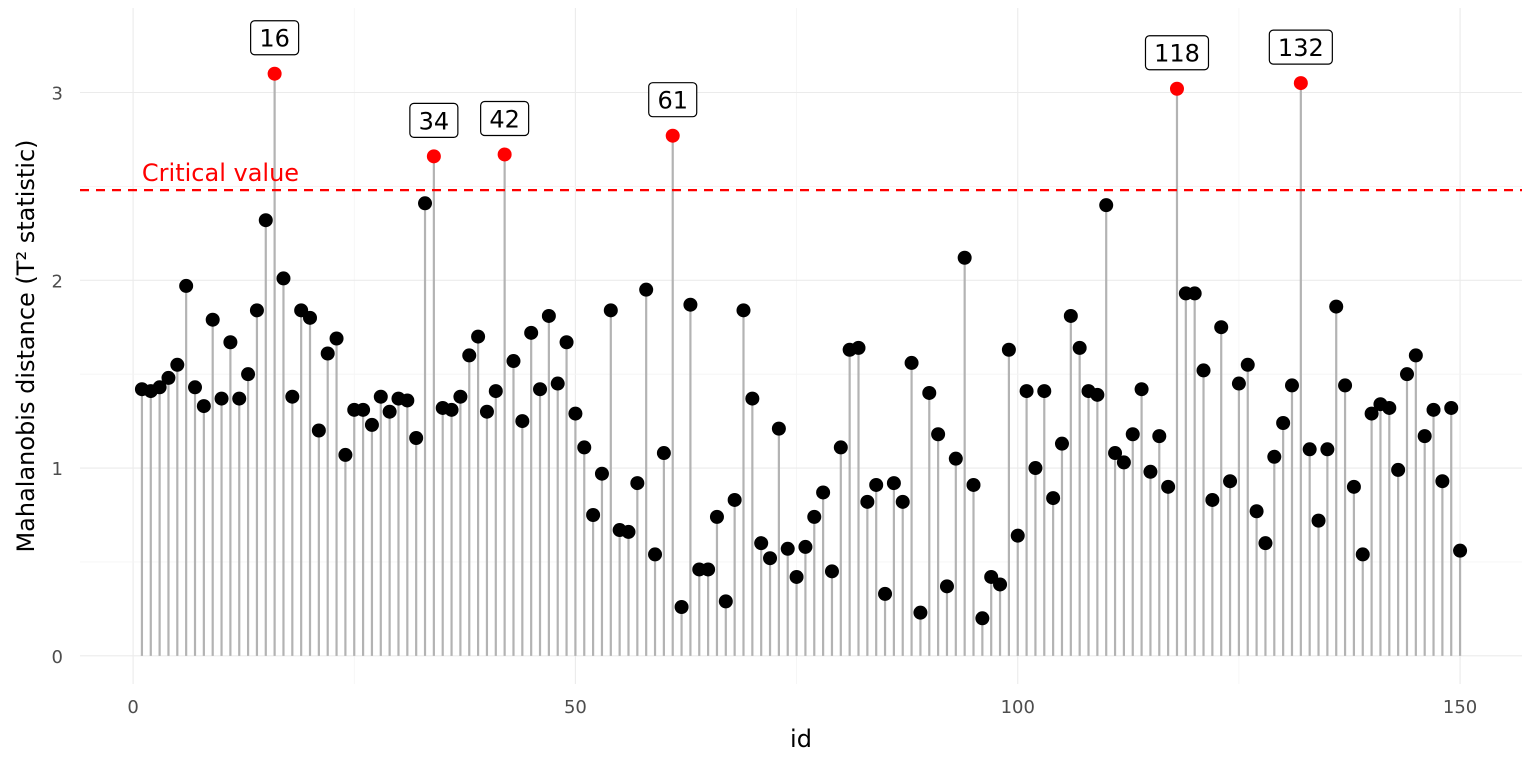 The height and width of the screenshot is (768, 1536). Describe the element at coordinates (57, 376) in the screenshot. I see `y-axis-ticks: 0 1 2 3` at that location.